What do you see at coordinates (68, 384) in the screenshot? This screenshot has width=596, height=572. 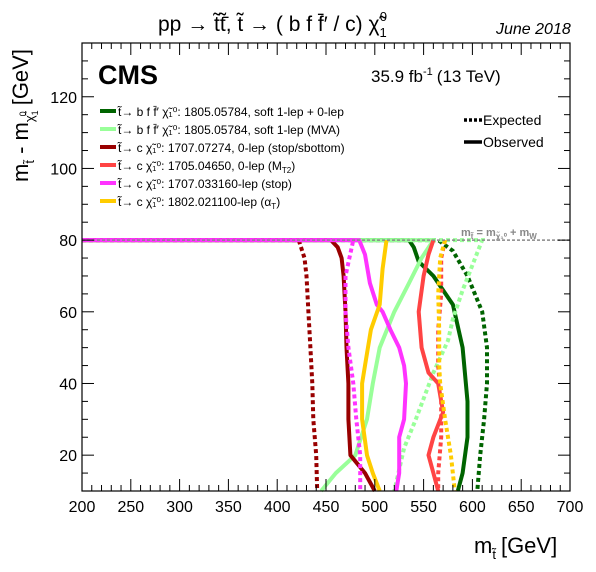 I see `y-tick-label: 40` at bounding box center [68, 384].